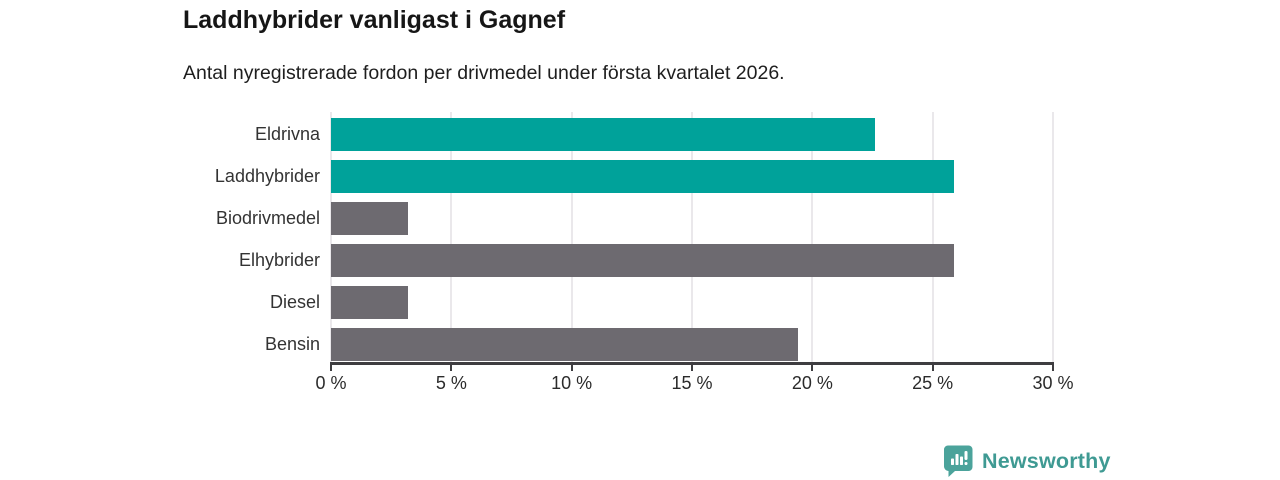 This screenshot has width=1280, height=480. What do you see at coordinates (292, 344) in the screenshot?
I see `category-label-bensin: Bensin` at bounding box center [292, 344].